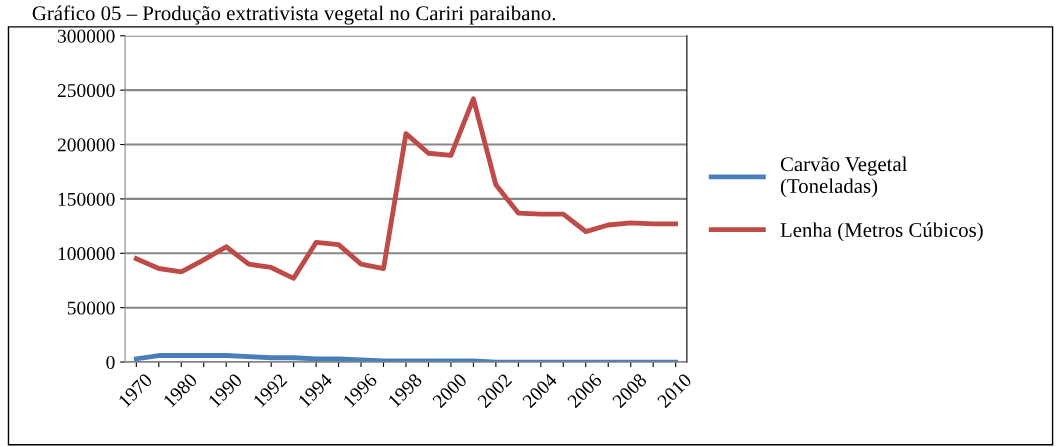  Describe the element at coordinates (844, 177) in the screenshot. I see `legend-label: Carvão Vegetal (Toneladas)` at that location.